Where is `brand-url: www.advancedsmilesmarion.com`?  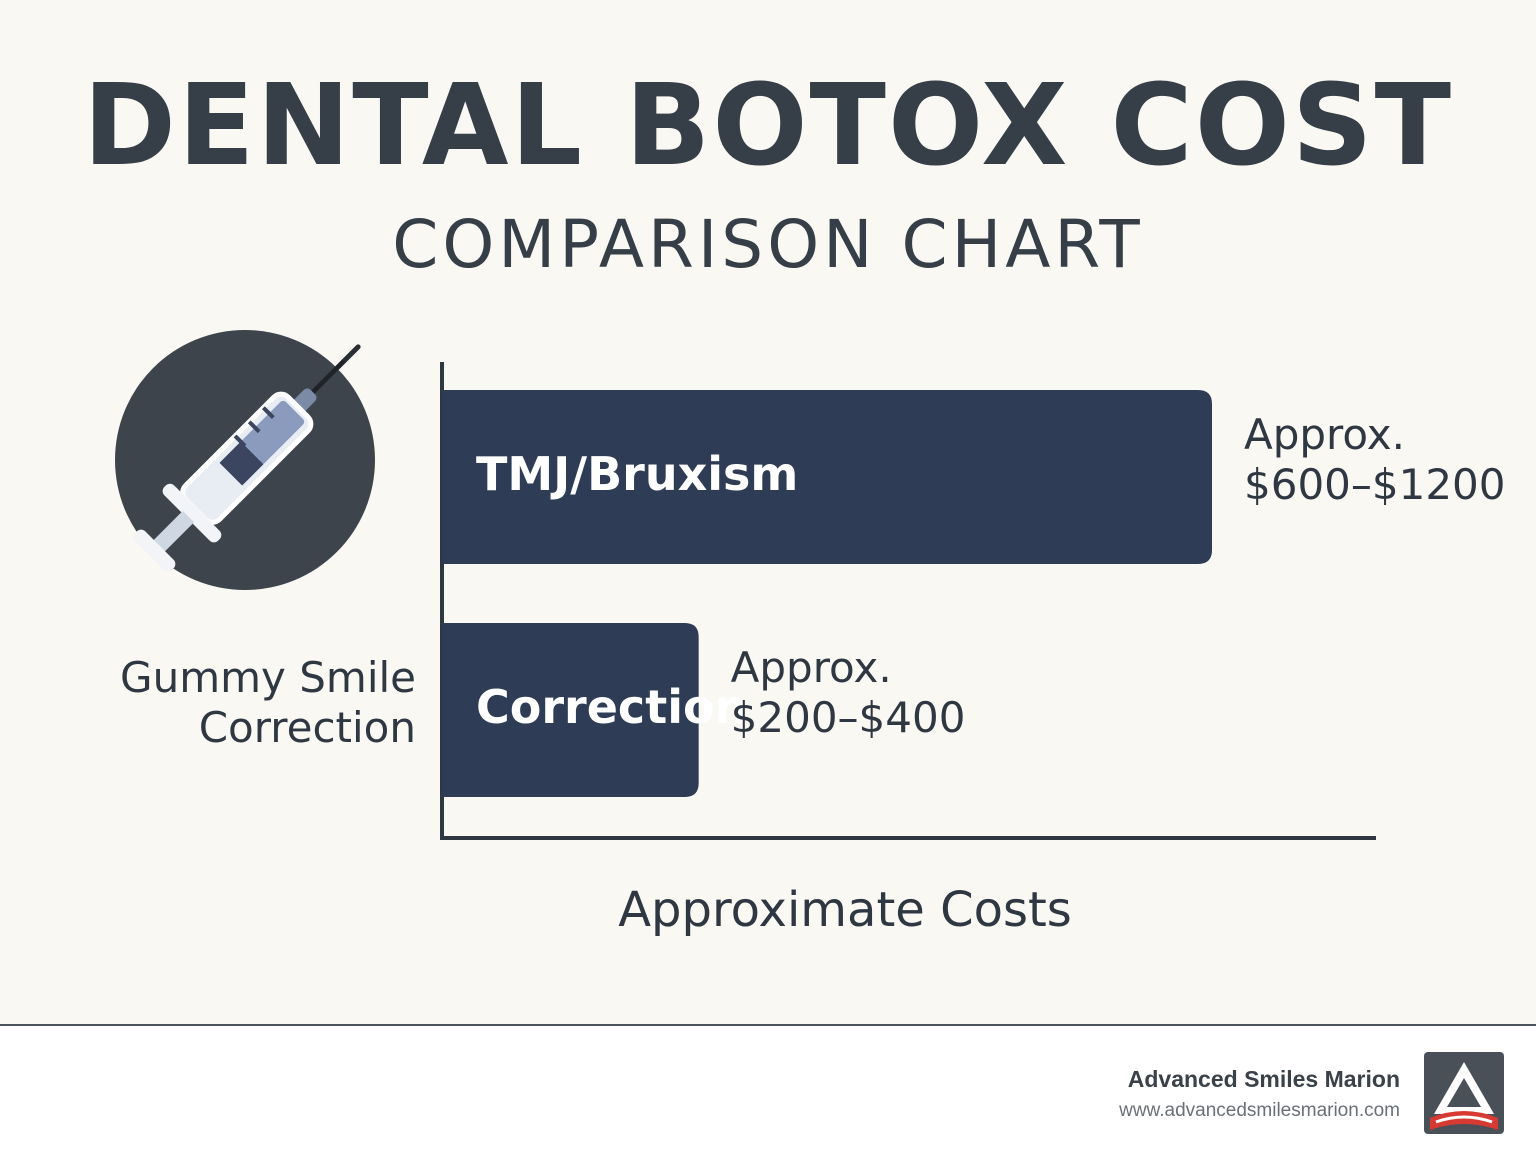
brand-url: www.advancedsmilesmarion.com is located at coordinates (1259, 1110).